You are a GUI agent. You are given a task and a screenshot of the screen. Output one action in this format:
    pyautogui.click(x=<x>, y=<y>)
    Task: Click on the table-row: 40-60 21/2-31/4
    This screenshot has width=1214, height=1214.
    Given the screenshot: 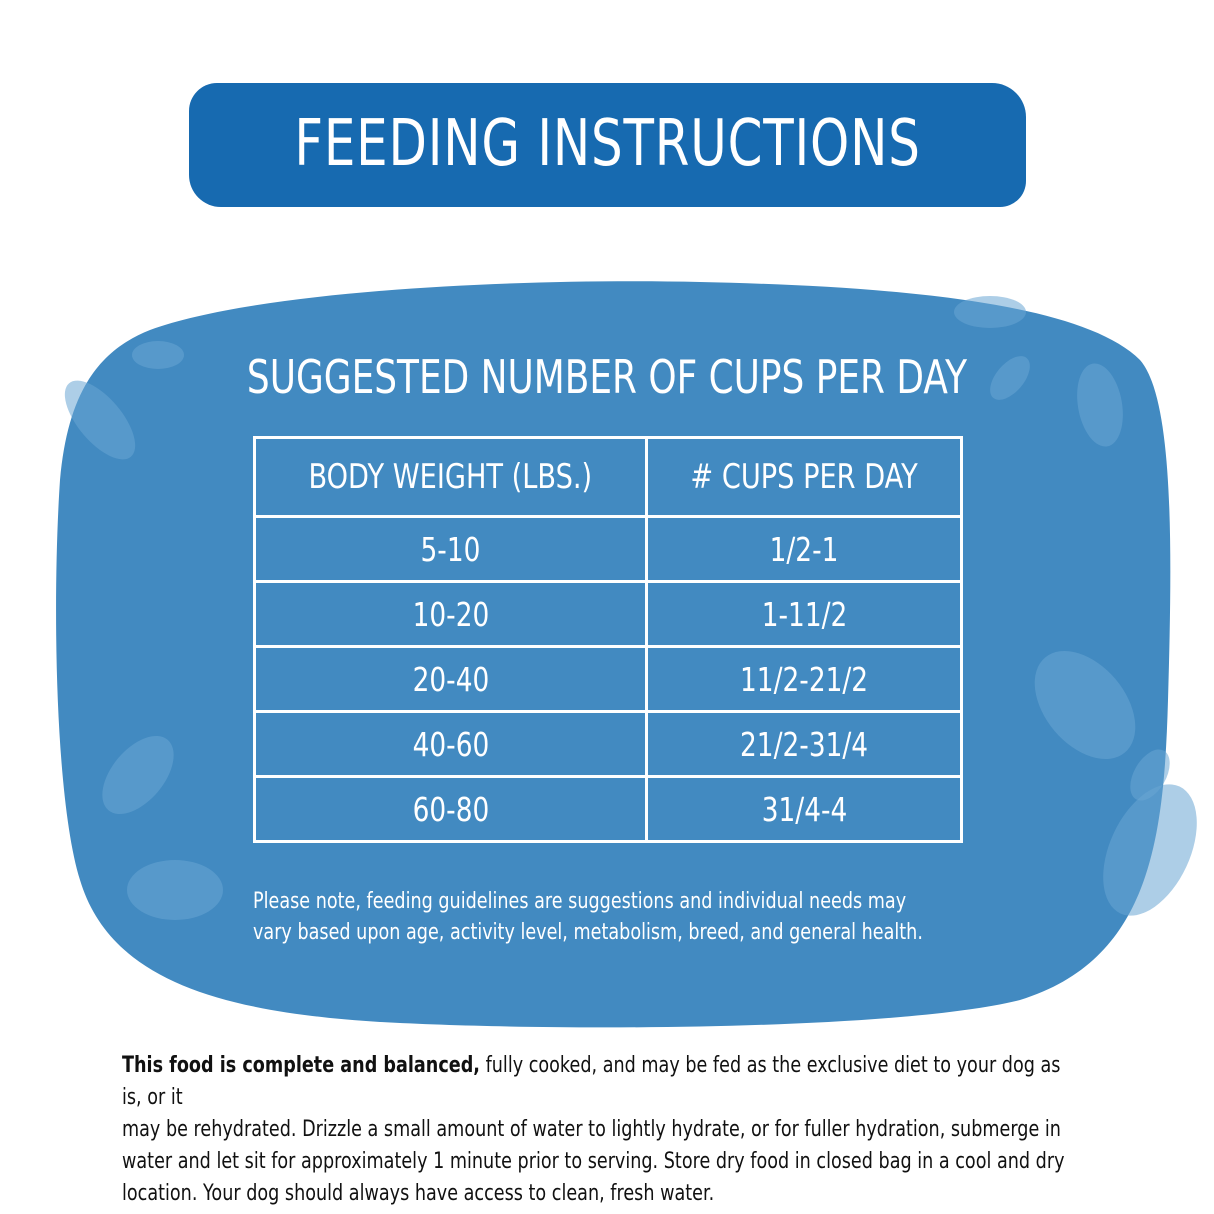 What is the action you would take?
    pyautogui.click(x=607, y=744)
    